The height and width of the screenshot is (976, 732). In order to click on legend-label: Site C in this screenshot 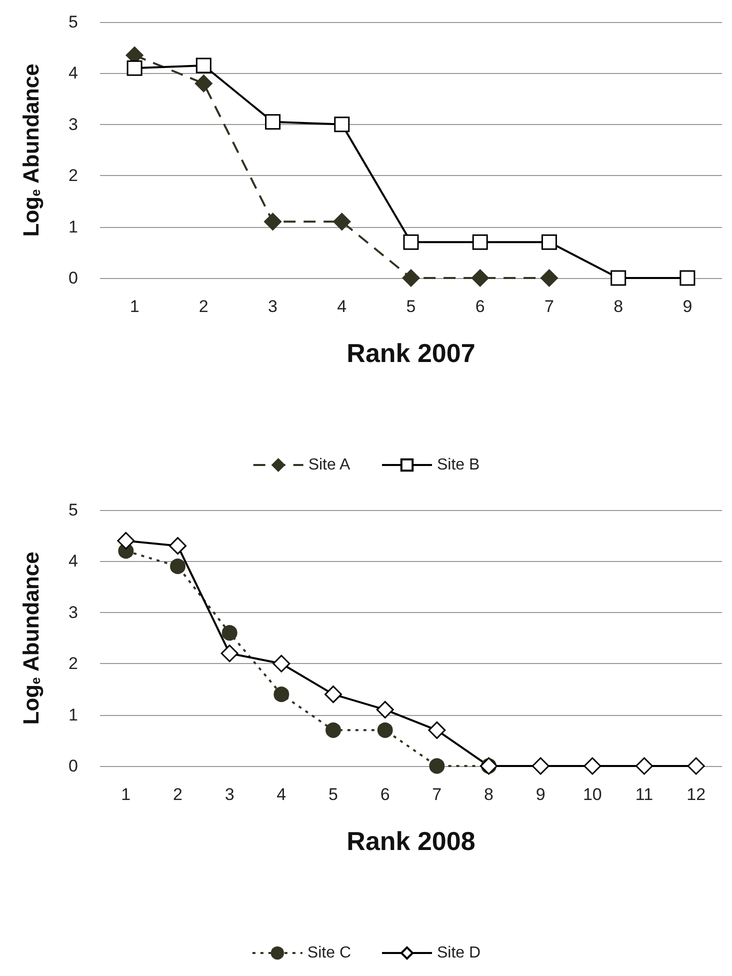, I will do `click(329, 953)`.